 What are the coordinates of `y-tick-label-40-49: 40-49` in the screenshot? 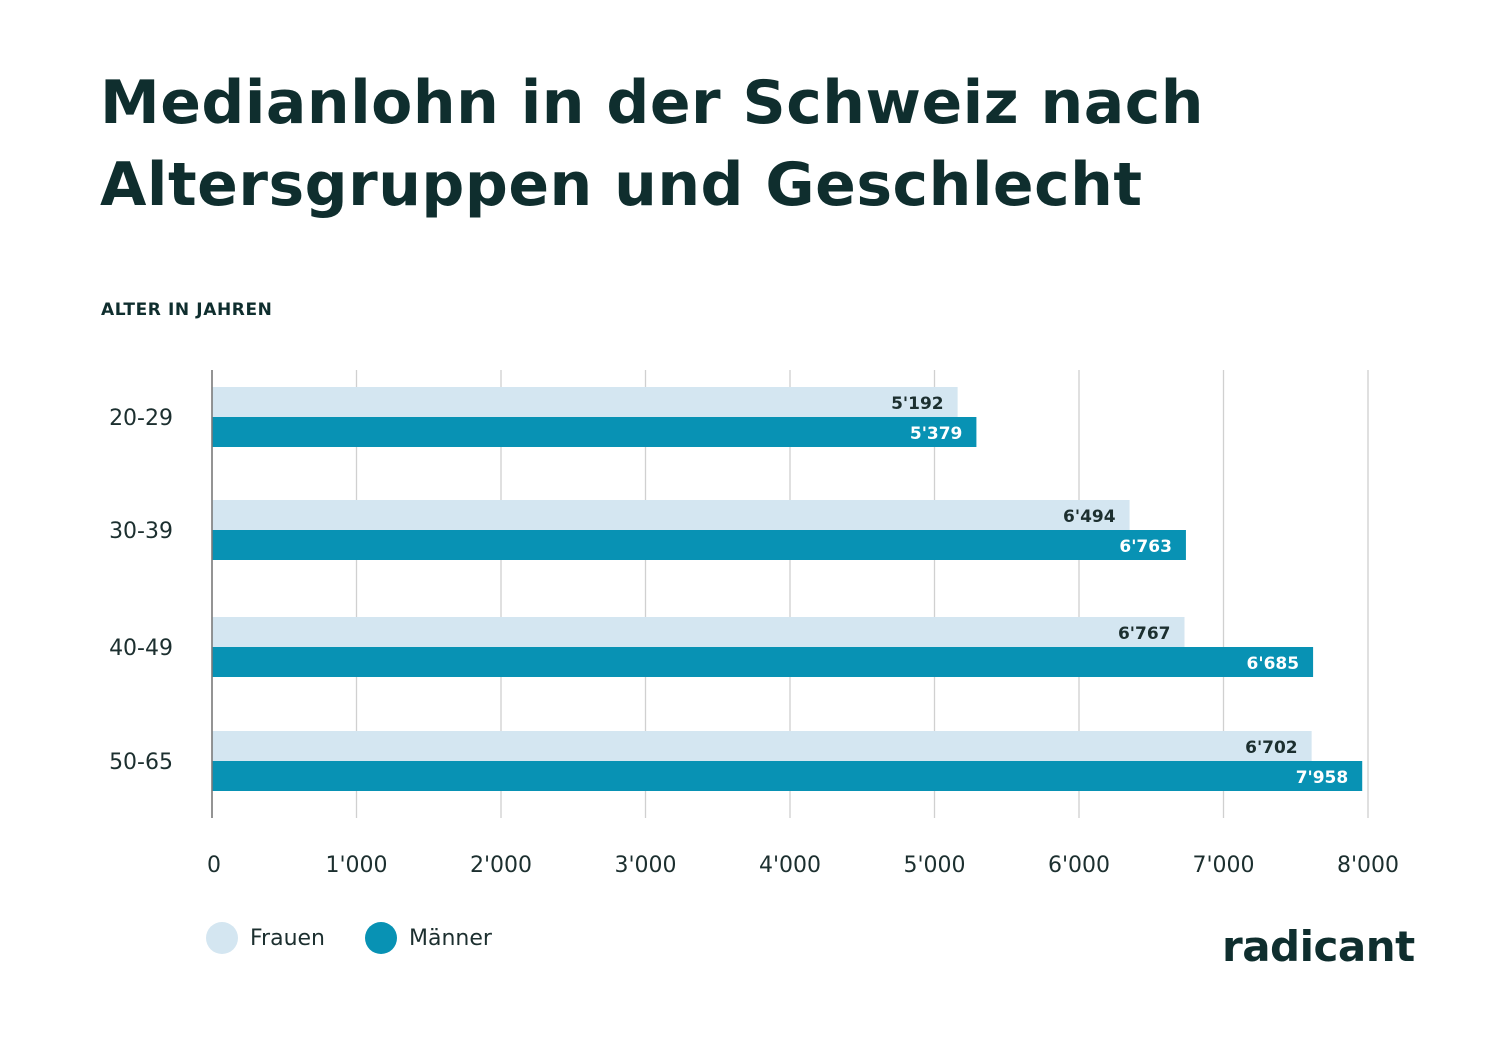 It's located at (141, 648).